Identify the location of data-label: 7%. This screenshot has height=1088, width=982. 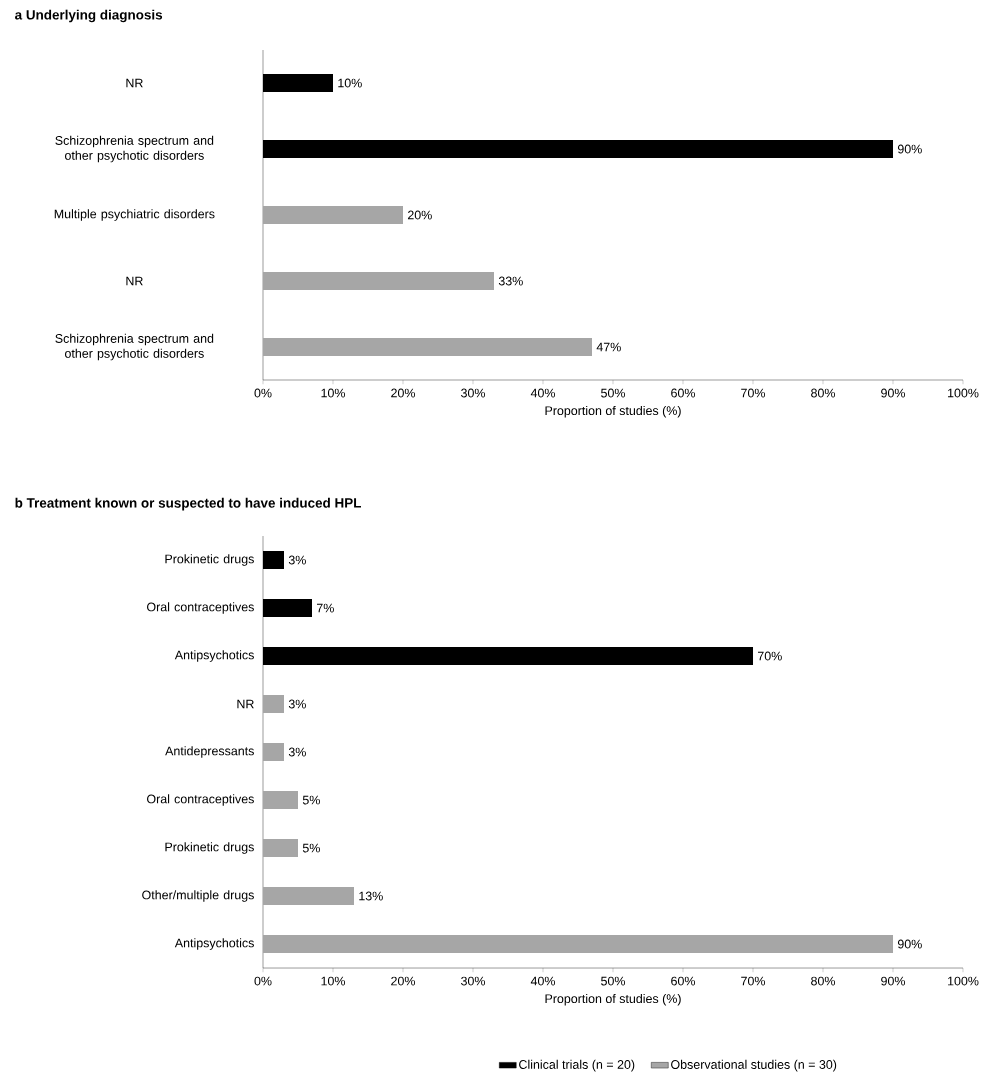
(325, 608).